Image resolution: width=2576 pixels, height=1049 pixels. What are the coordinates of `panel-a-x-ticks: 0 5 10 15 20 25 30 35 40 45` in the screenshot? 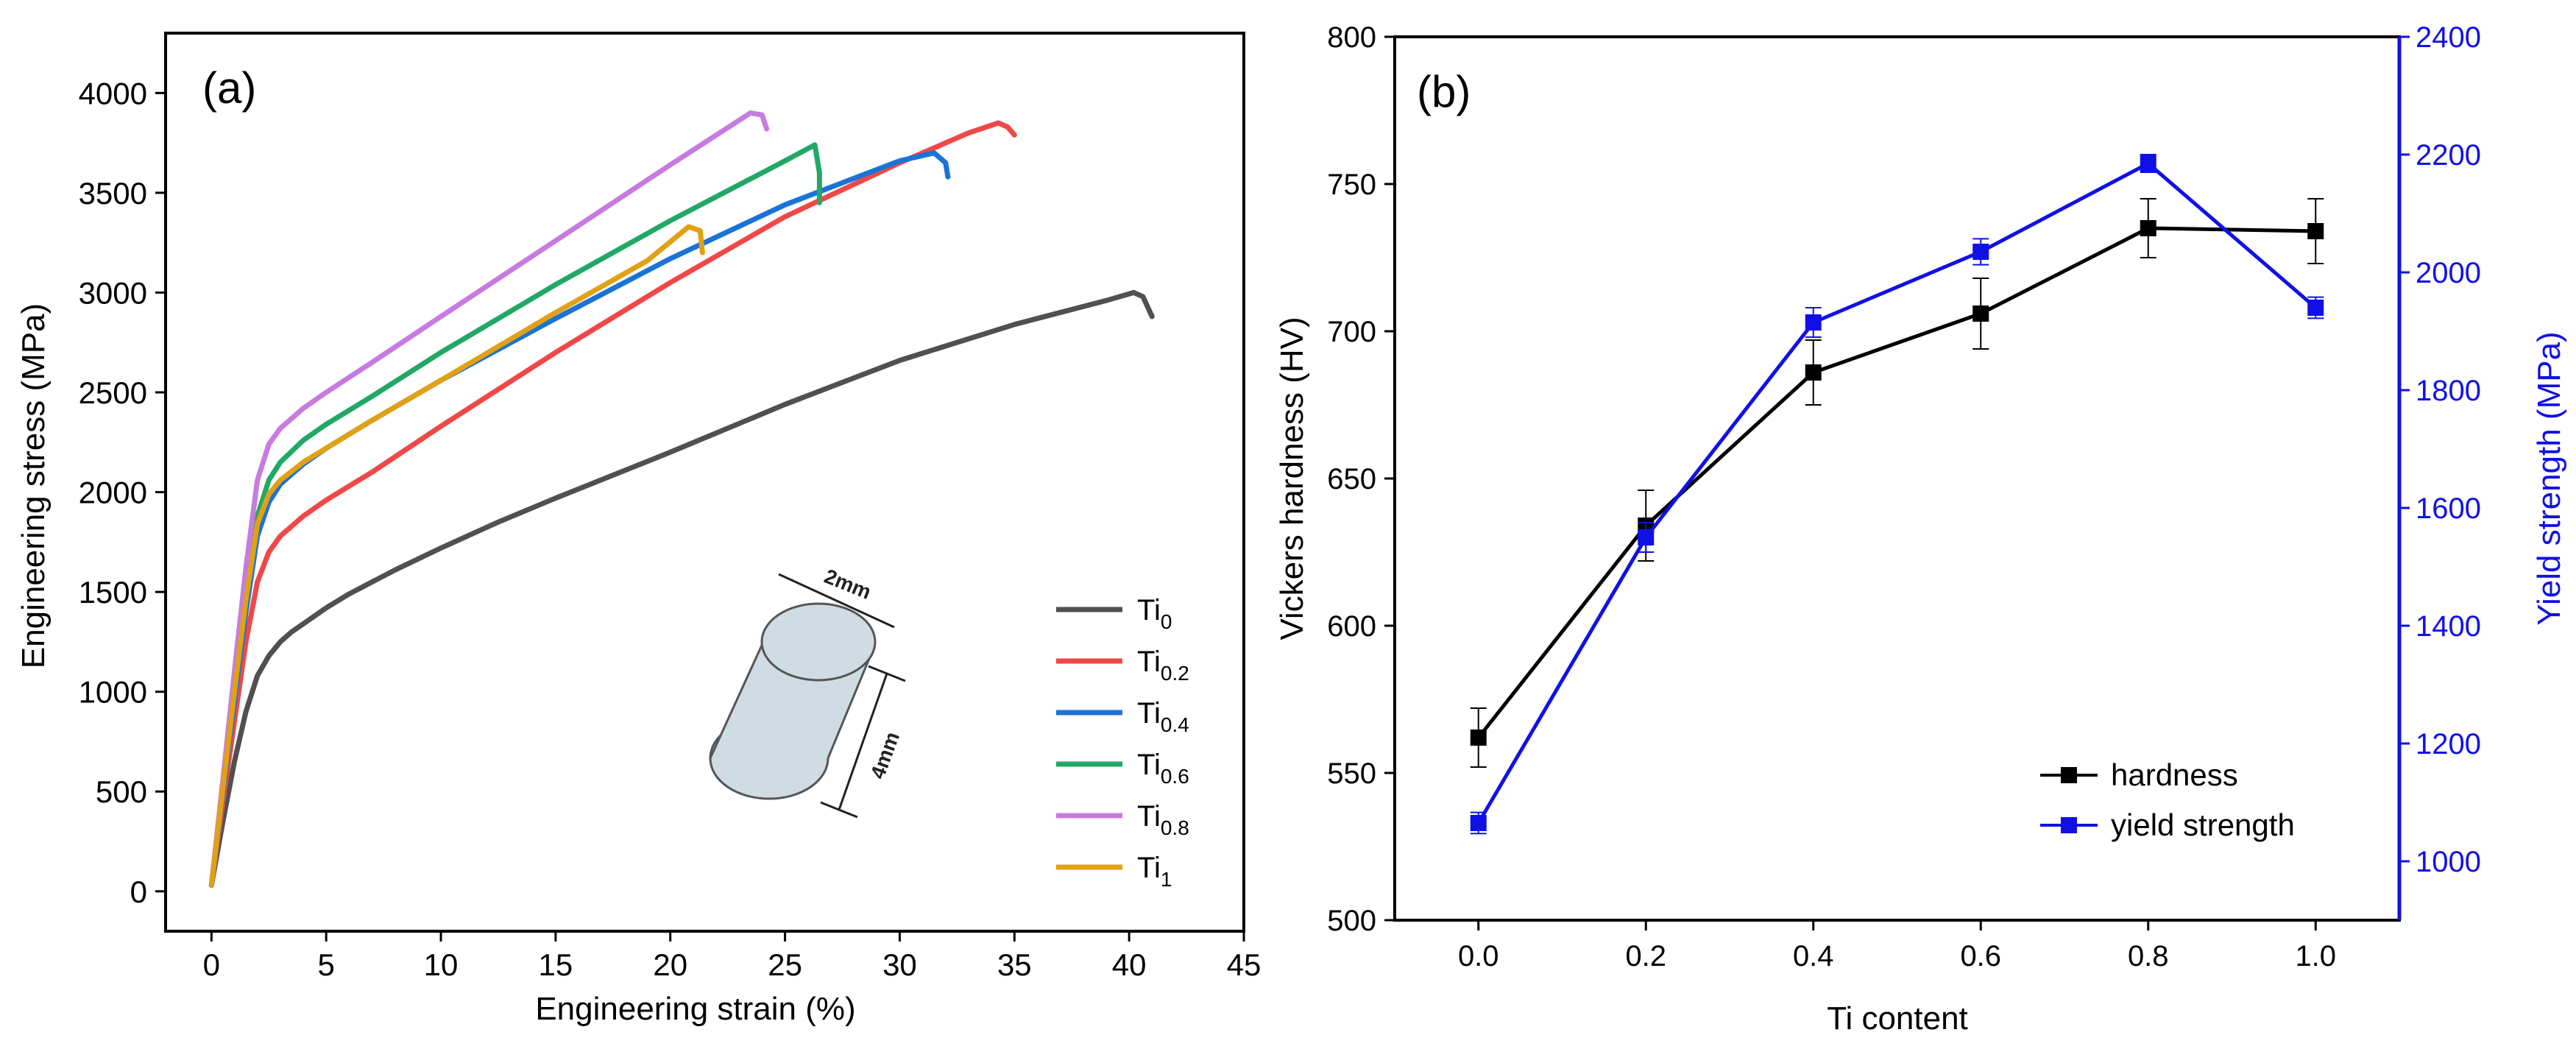 It's located at (732, 956).